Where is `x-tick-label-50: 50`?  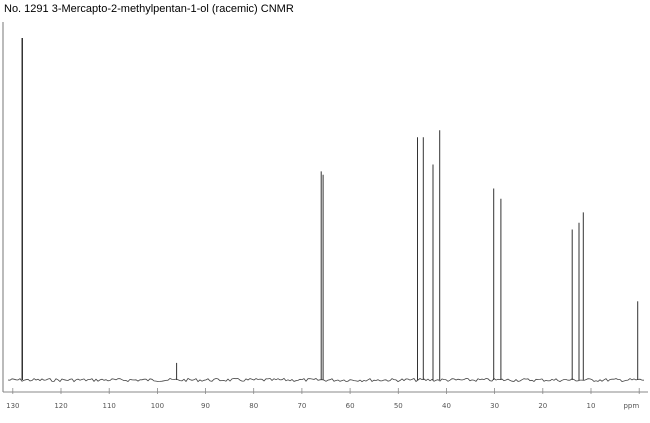
x-tick-label-50: 50 is located at coordinates (398, 406).